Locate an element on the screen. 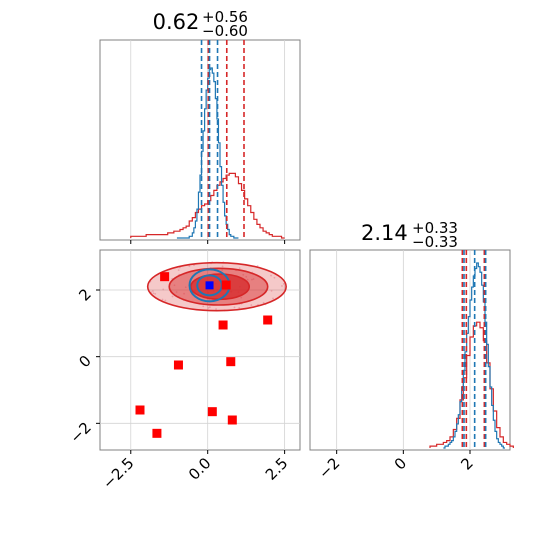  top-title-value: 0.62 is located at coordinates (176, 22).